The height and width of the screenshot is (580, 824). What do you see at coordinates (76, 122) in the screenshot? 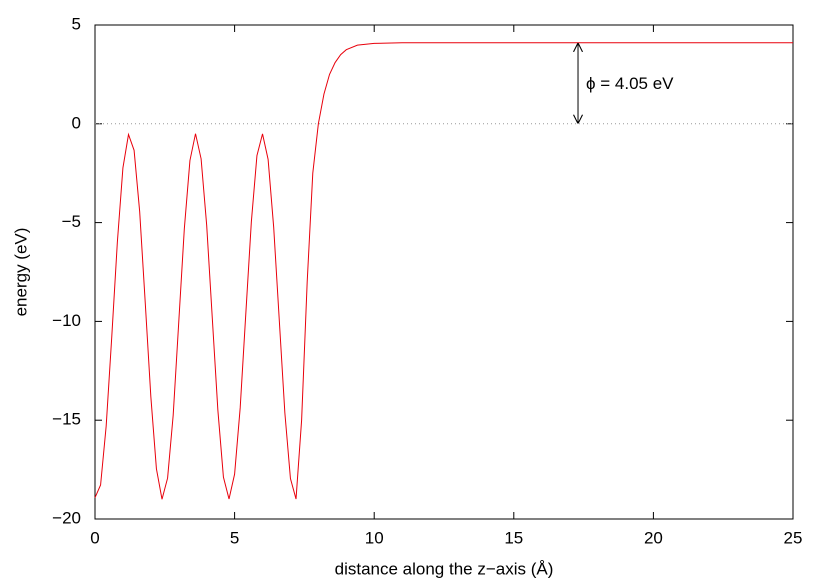
I see `y-tick-label: 0` at bounding box center [76, 122].